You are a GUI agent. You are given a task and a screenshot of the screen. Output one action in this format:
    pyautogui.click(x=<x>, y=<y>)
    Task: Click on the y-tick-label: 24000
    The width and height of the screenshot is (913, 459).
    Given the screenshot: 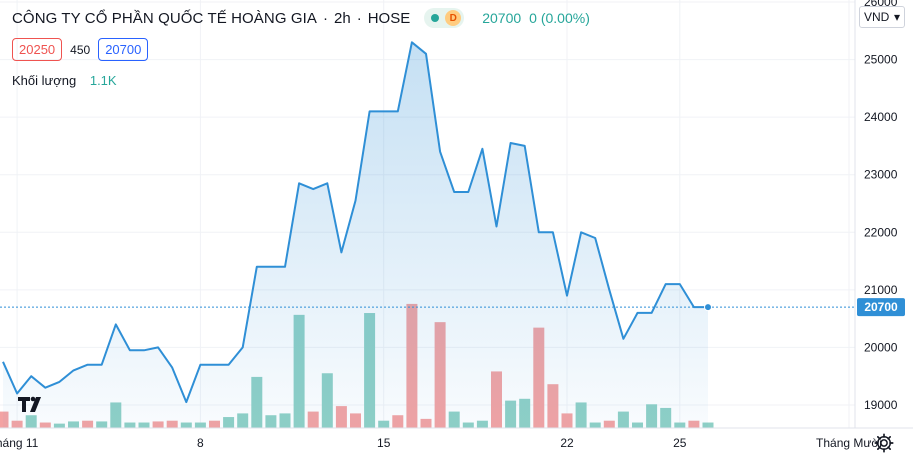 What is the action you would take?
    pyautogui.click(x=881, y=117)
    